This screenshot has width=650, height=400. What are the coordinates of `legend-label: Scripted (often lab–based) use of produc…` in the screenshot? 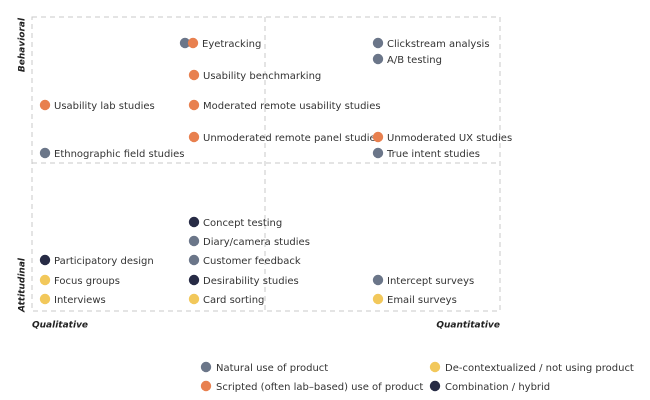 It's located at (319, 387).